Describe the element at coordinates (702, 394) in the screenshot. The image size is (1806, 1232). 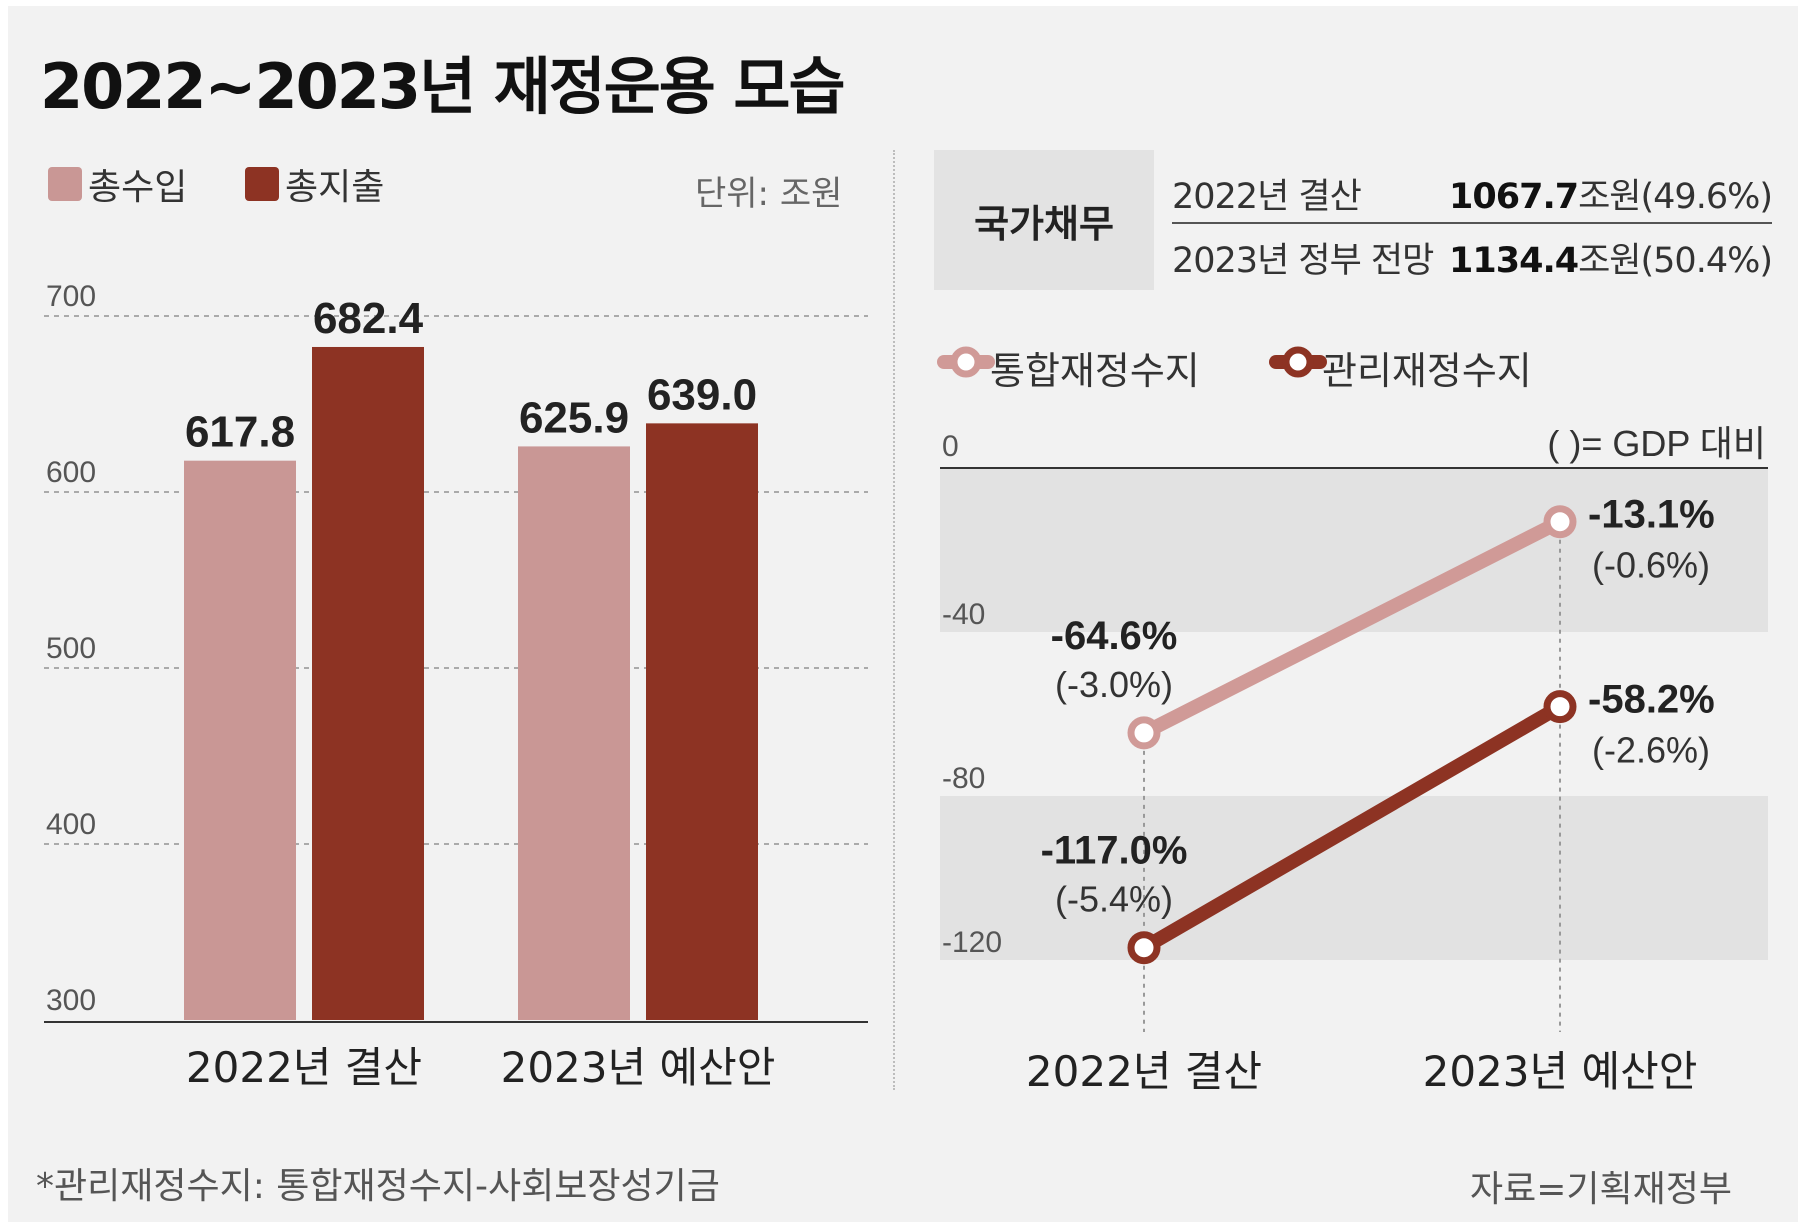
I see `bar-value-label: 639.0` at that location.